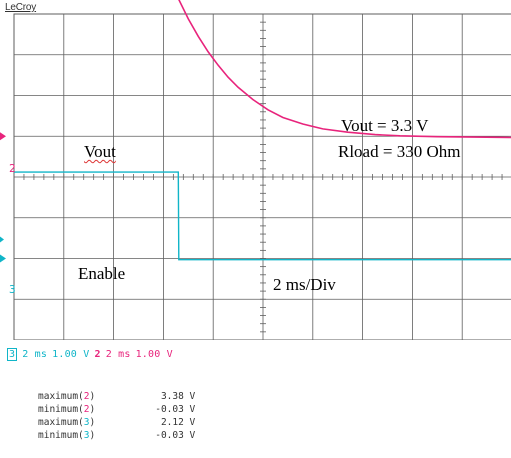 The image size is (511, 458). What do you see at coordinates (304, 284) in the screenshot?
I see `timebase-label: 2 ms/Div` at bounding box center [304, 284].